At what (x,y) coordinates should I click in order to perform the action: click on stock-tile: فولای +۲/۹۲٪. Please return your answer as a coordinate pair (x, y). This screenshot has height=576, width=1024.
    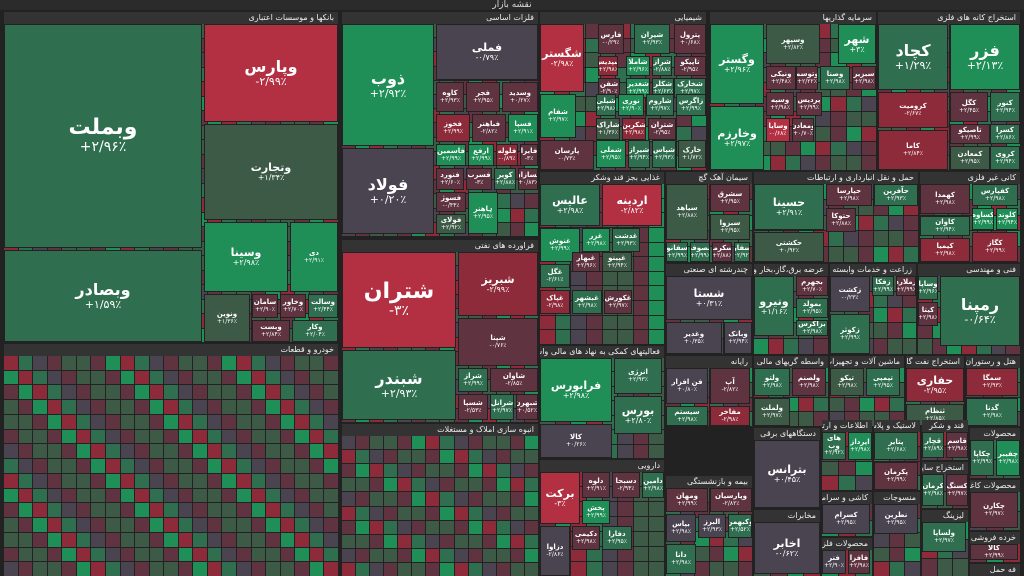
    Looking at the image, I should click on (451, 224).